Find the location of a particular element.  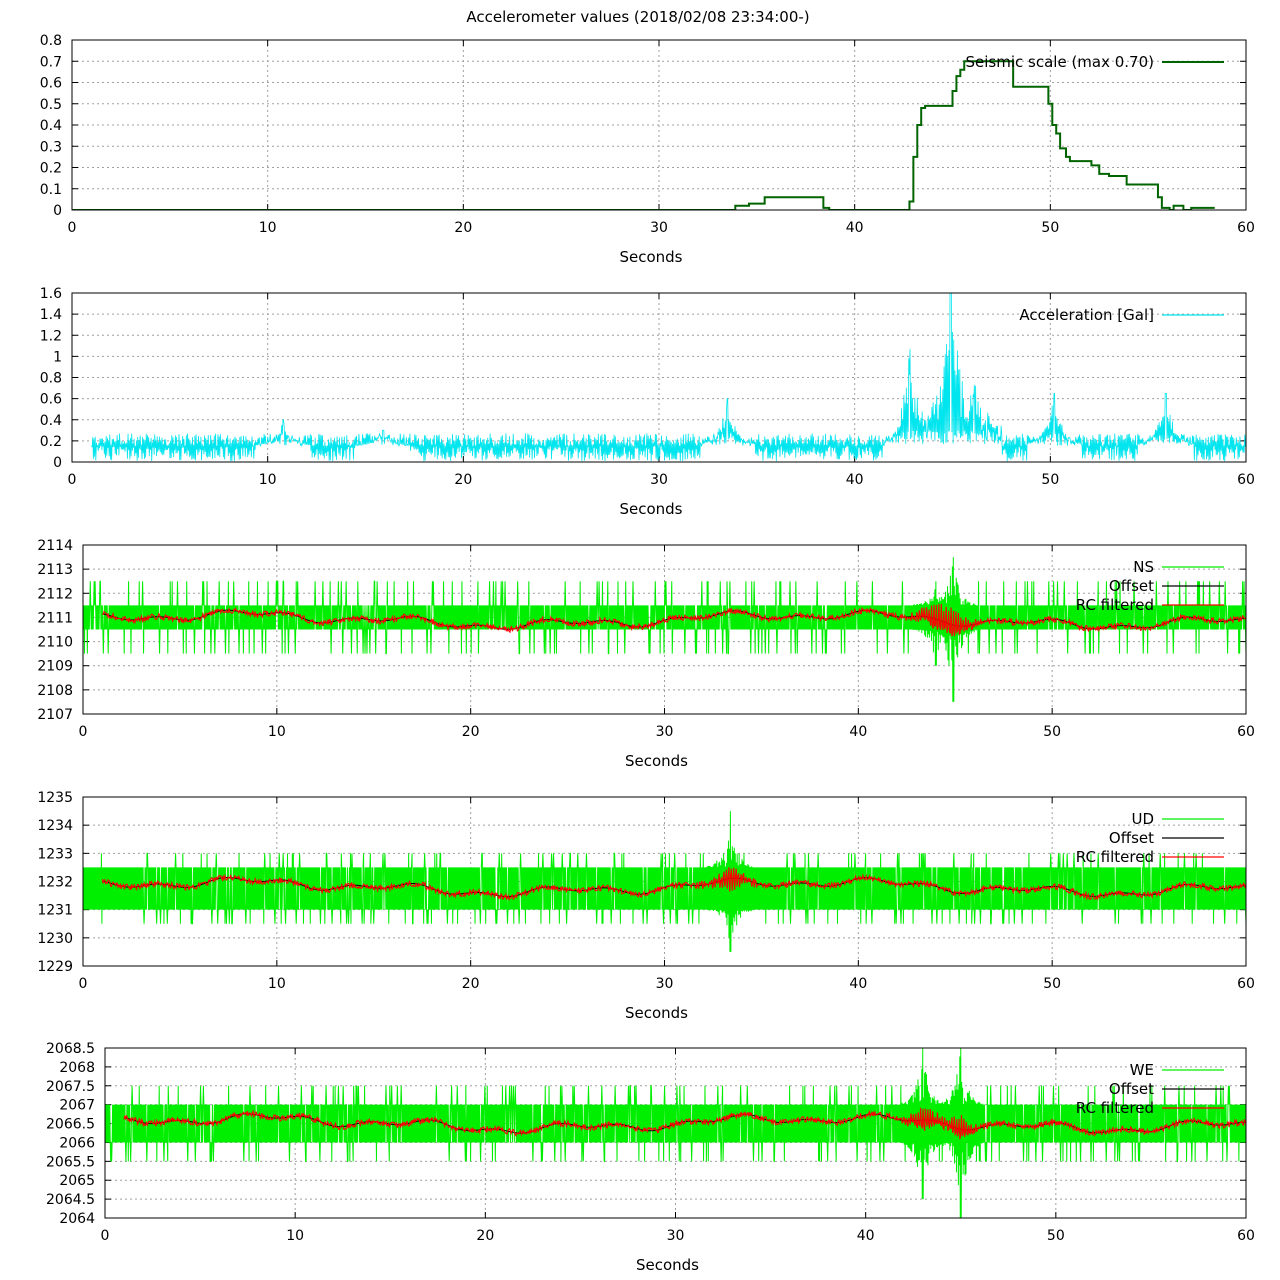

legend-label: NS is located at coordinates (1143, 567).